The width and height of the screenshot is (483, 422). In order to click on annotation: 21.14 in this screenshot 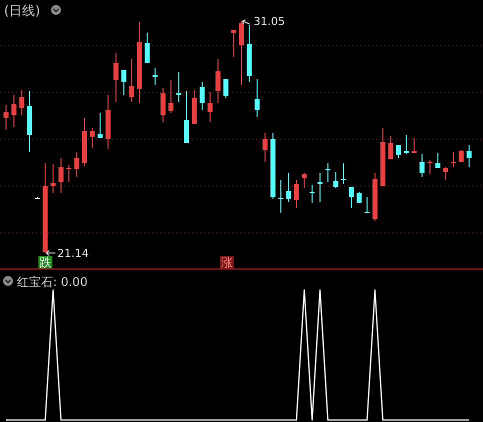, I will do `click(73, 253)`.